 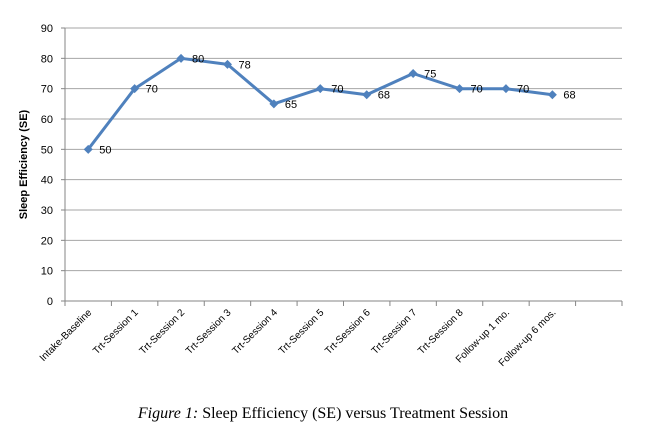 I want to click on y-tick-labels: 0 10 20 30 40 50 60 70 80 90, so click(x=47, y=165).